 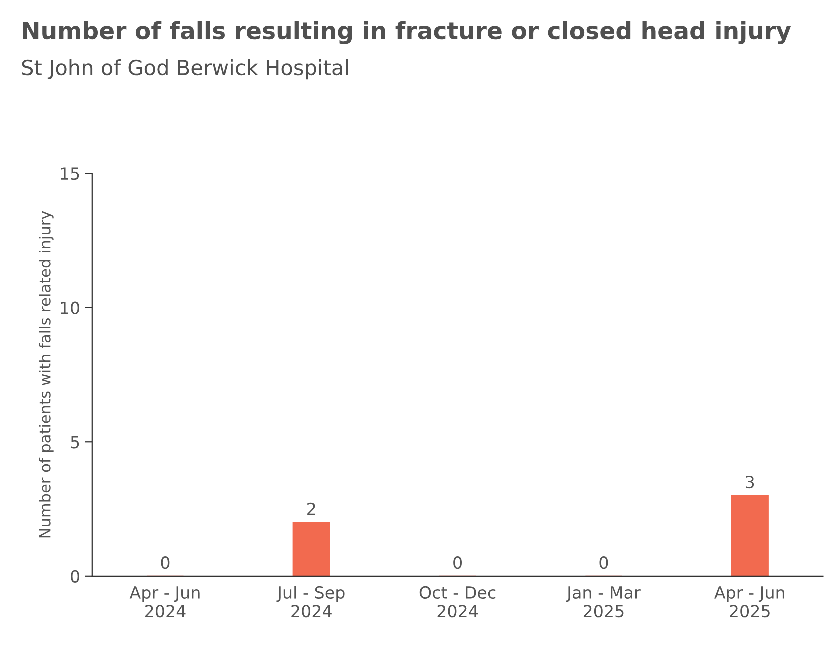 What do you see at coordinates (603, 602) in the screenshot?
I see `x-tick-label: Jan - Mar 2025` at bounding box center [603, 602].